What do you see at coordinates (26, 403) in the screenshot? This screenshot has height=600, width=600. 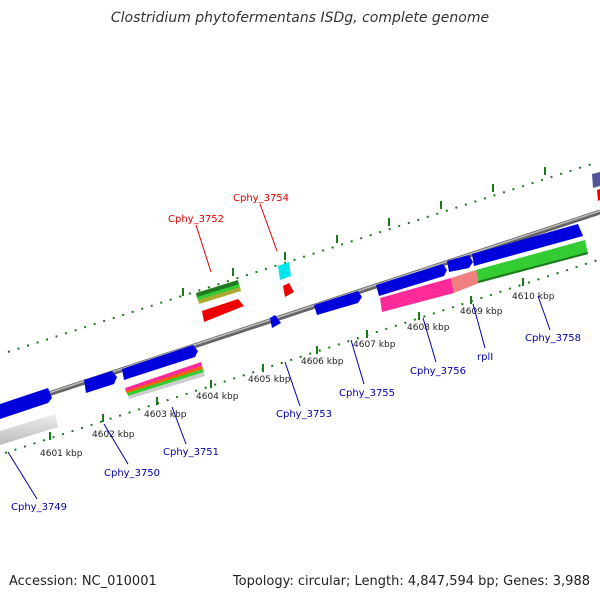 I see `gene-cphy-3749-forward` at bounding box center [26, 403].